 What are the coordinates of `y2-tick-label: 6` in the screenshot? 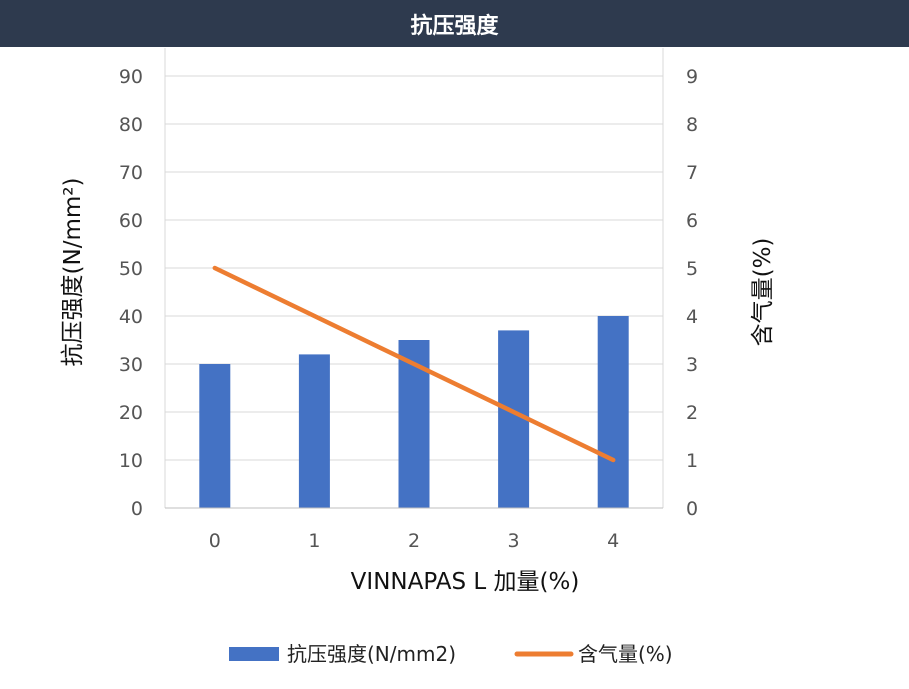 It's located at (692, 221).